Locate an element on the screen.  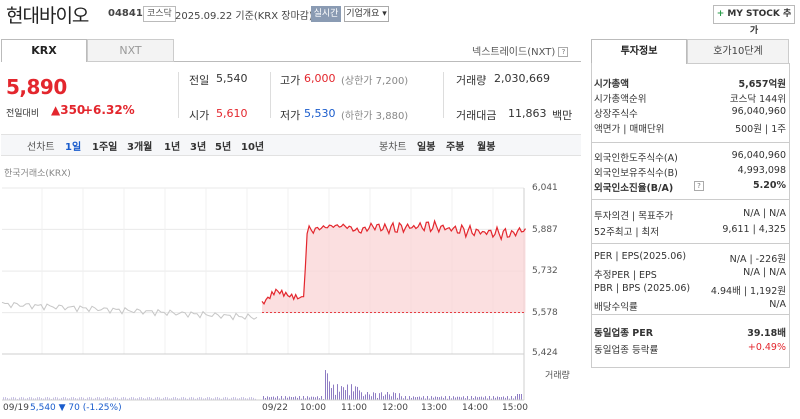
candle-daily: 일봉 is located at coordinates (426, 147).